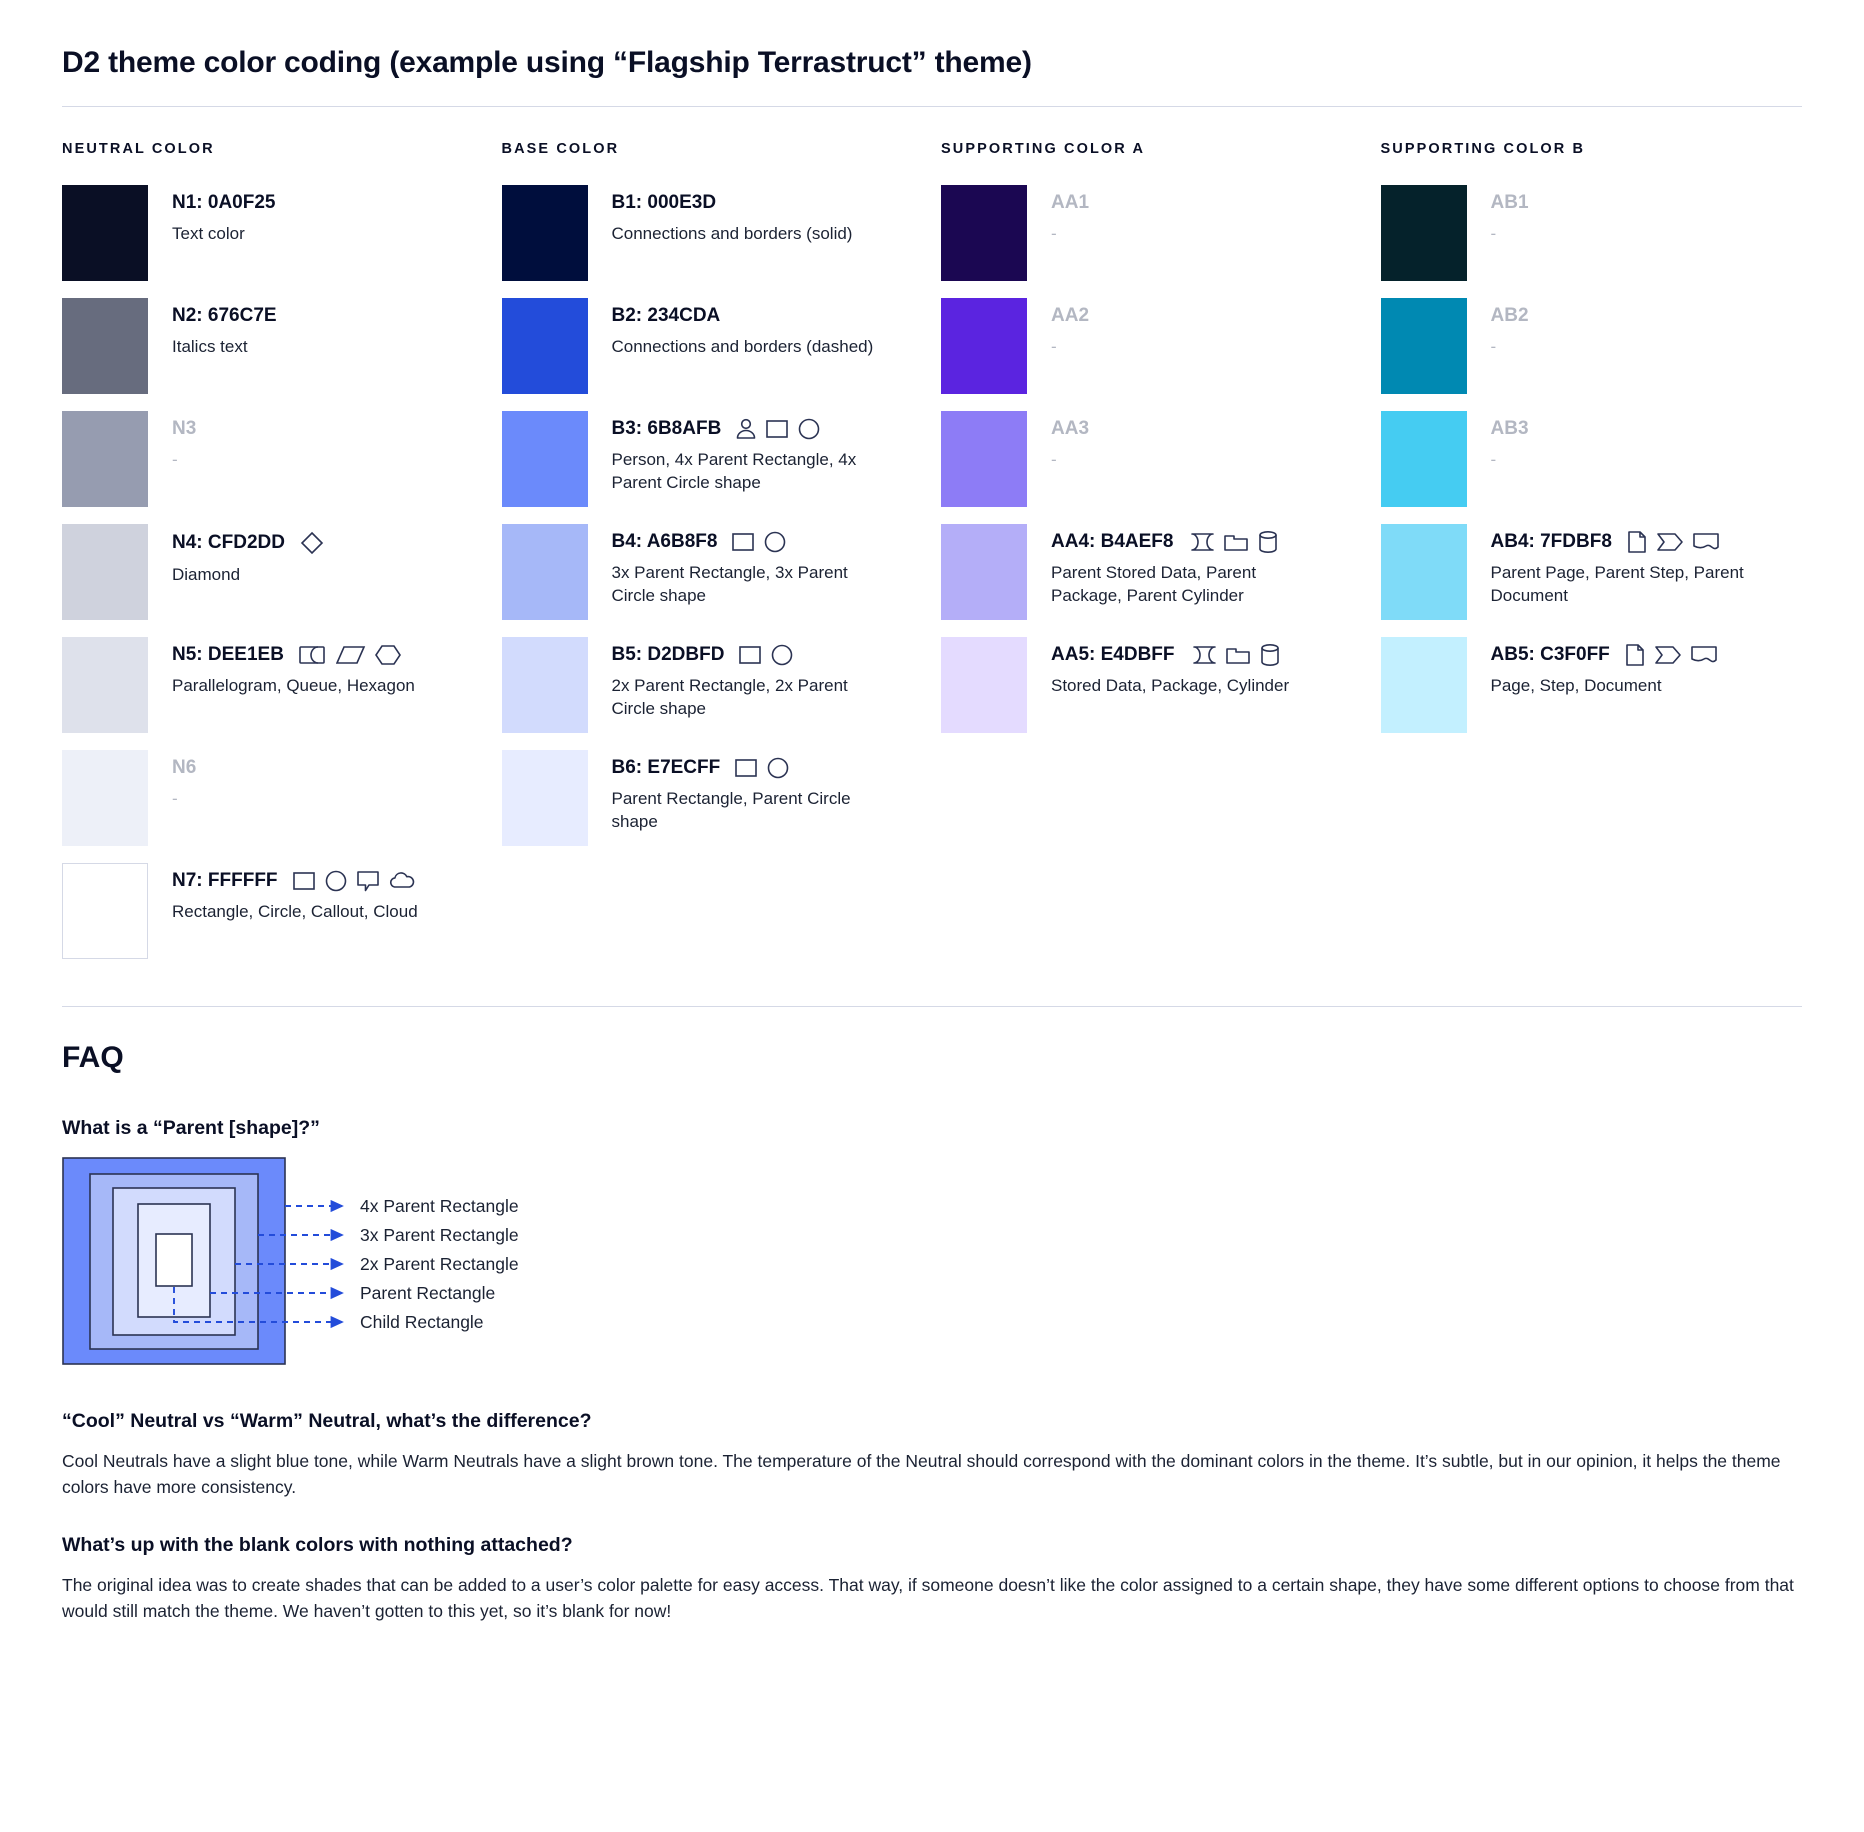 Image resolution: width=1864 pixels, height=1832 pixels. I want to click on swatch-label-text: AB2, so click(1509, 315).